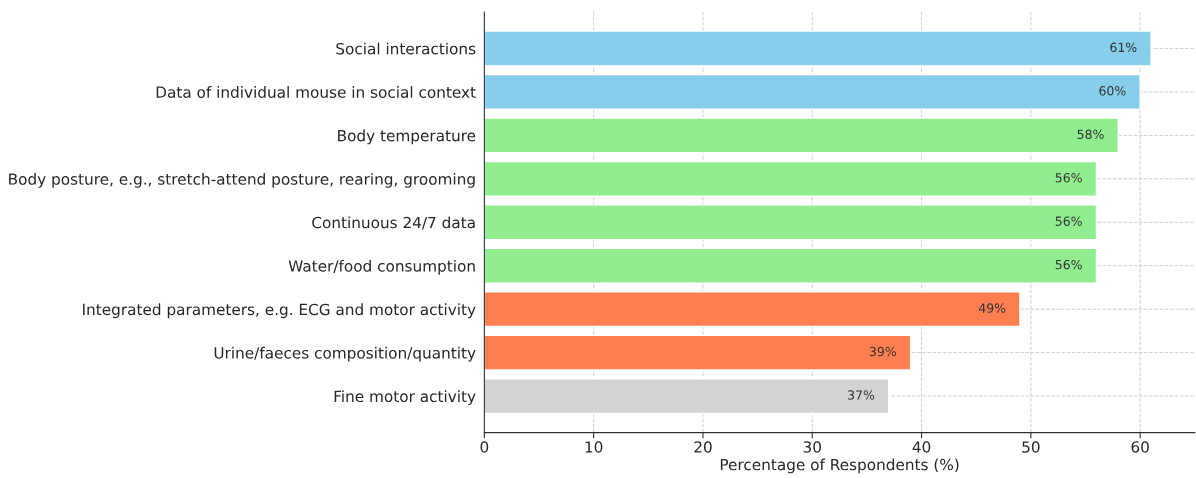 The width and height of the screenshot is (1196, 478). What do you see at coordinates (393, 223) in the screenshot?
I see `y-tick-label: Continuous 24/7 data` at bounding box center [393, 223].